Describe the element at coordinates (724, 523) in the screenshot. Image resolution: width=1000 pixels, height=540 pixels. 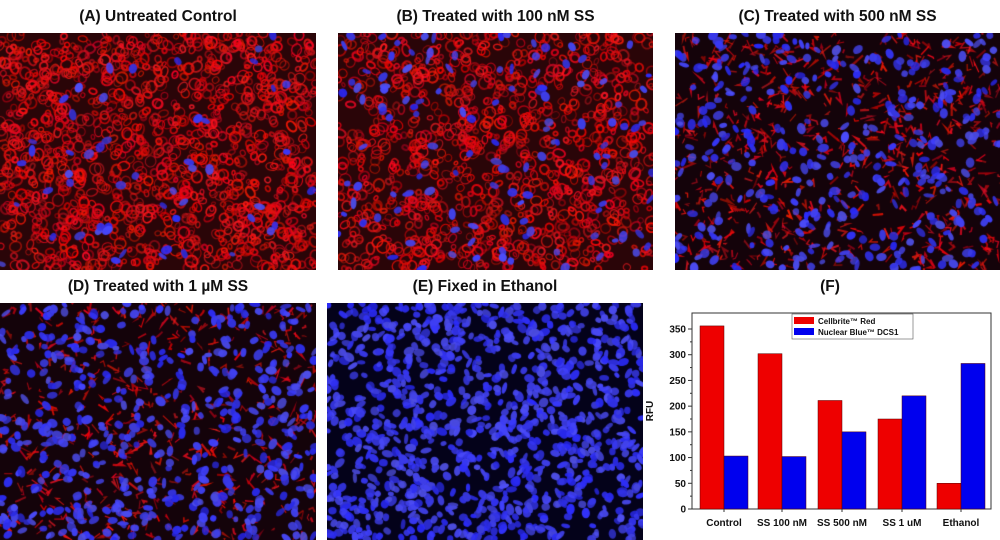
I see `x-tick-label: Control` at that location.